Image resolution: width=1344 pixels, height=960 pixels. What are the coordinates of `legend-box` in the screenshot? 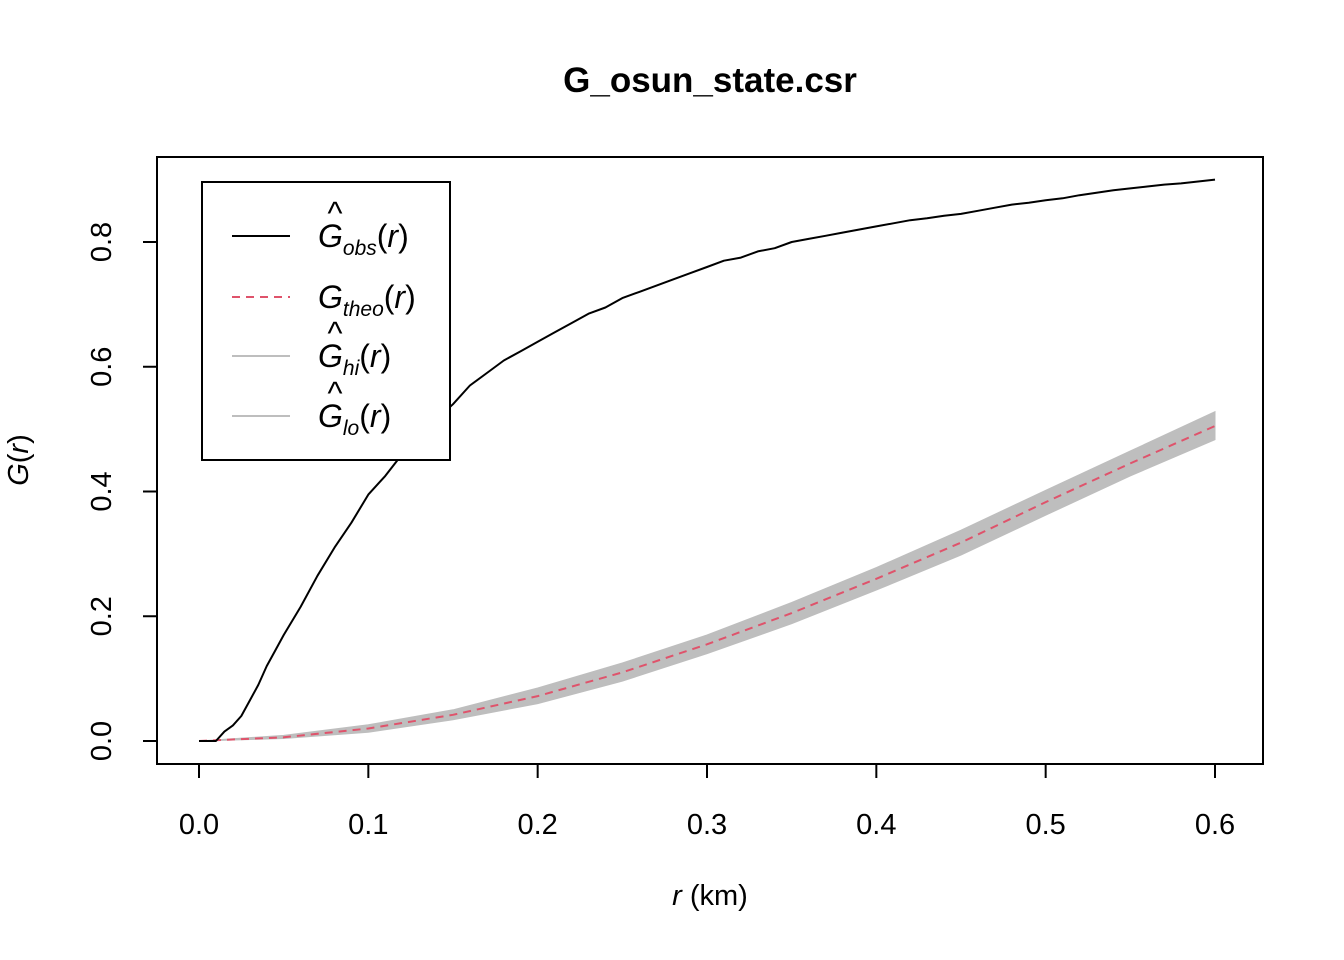 It's located at (326, 321).